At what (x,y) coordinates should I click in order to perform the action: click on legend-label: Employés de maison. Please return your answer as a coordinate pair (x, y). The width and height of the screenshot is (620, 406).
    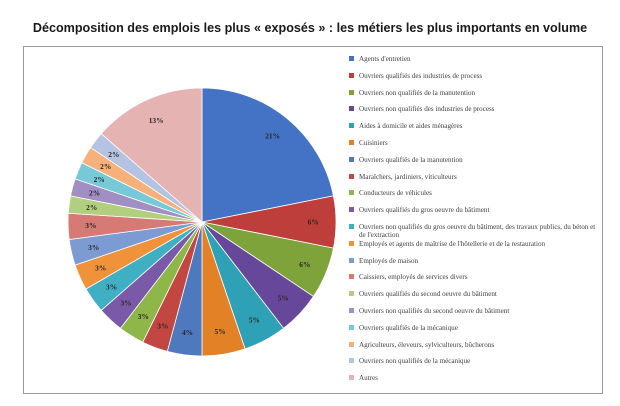
    Looking at the image, I should click on (389, 260).